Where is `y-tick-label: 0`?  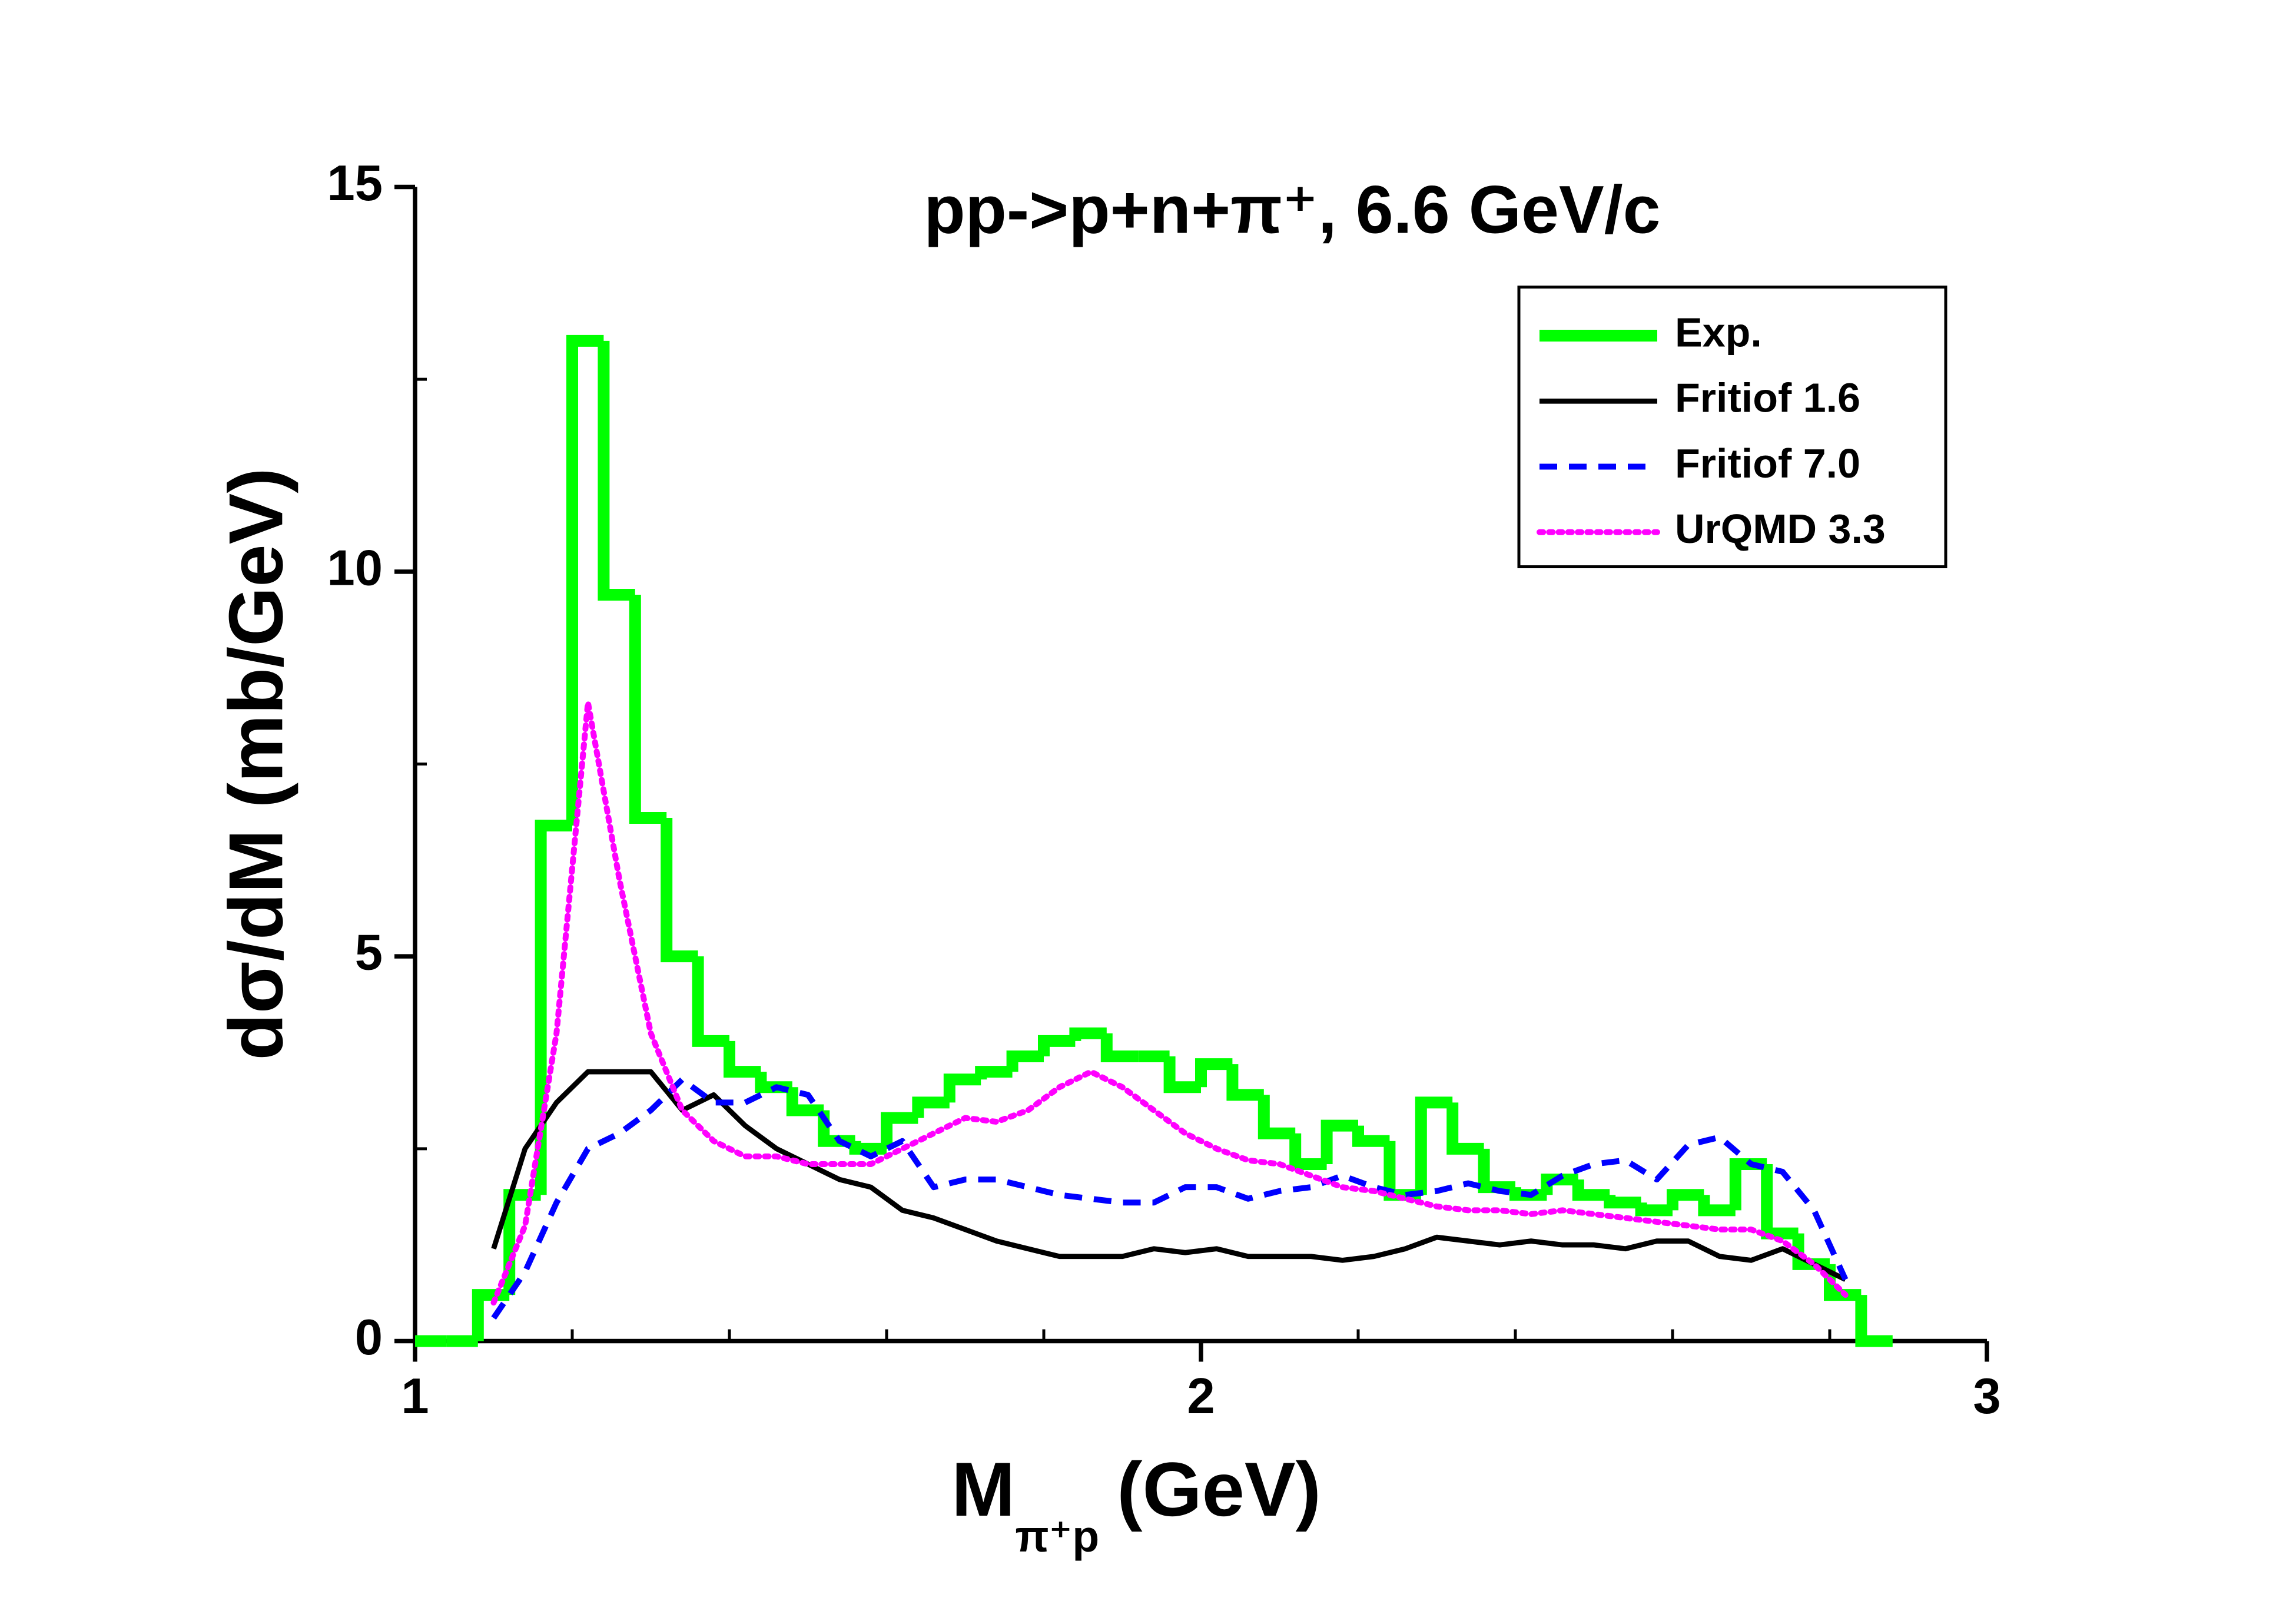
y-tick-label: 0 is located at coordinates (369, 1338).